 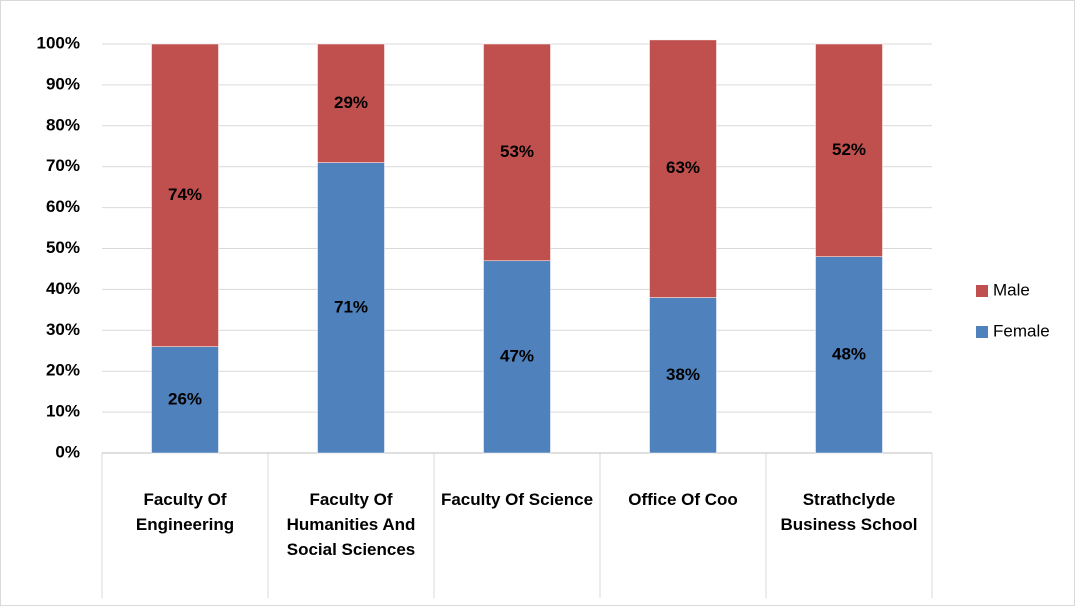 I want to click on x-tick-label: Faculty Of Science, so click(x=517, y=499).